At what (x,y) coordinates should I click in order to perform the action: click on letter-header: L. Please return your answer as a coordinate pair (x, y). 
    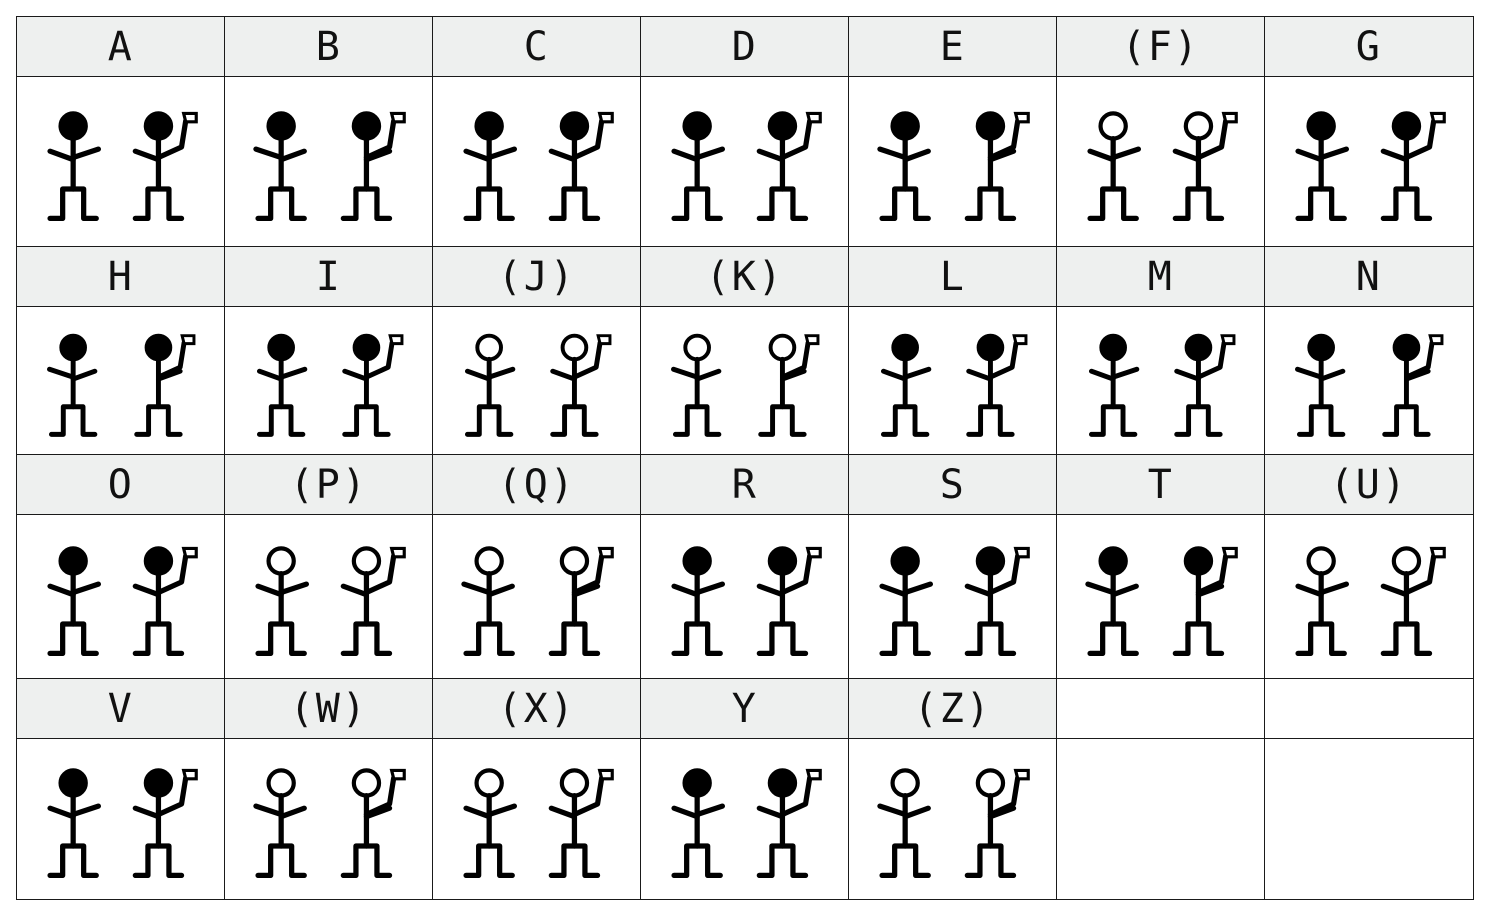
    Looking at the image, I should click on (953, 277).